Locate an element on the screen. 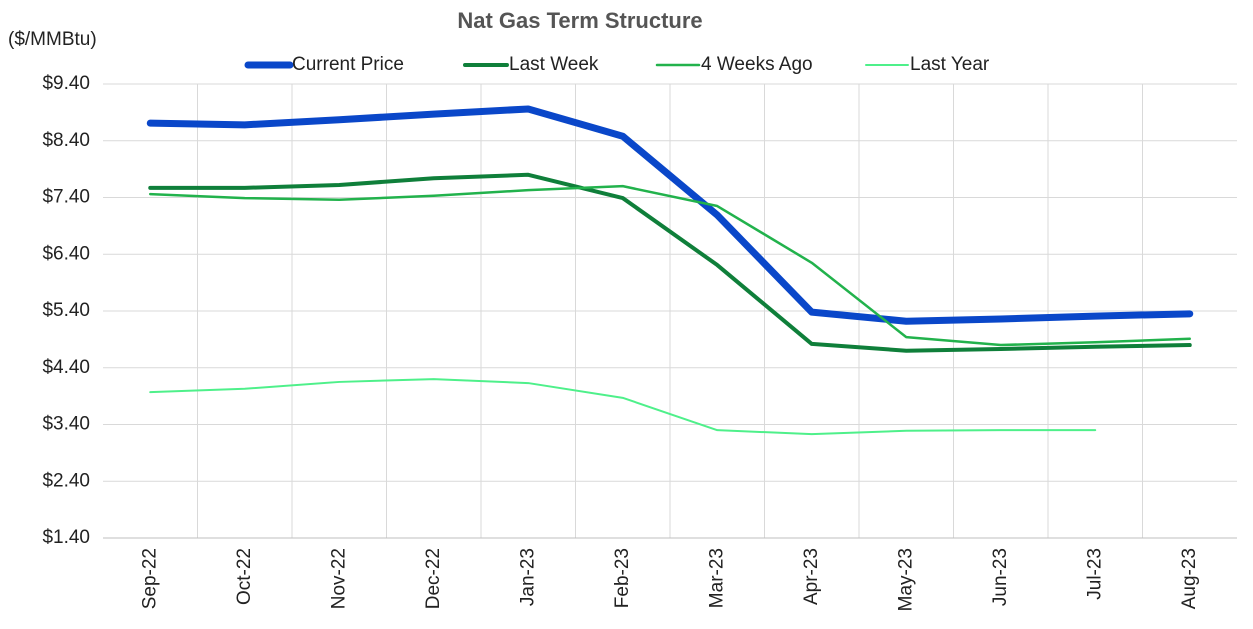 The width and height of the screenshot is (1253, 629). x-tick-label: Aug-23 is located at coordinates (1189, 578).